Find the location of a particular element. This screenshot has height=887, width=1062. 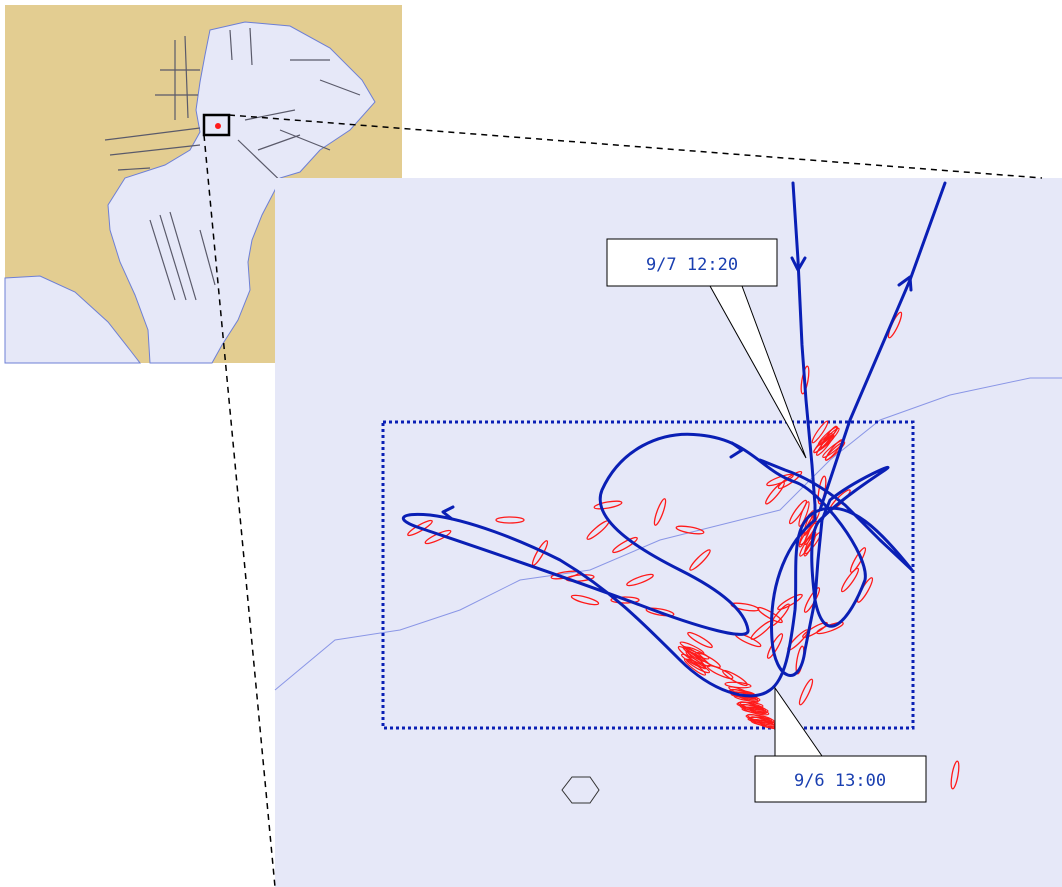

callout-start-label: 9/6 13:00 is located at coordinates (840, 781).